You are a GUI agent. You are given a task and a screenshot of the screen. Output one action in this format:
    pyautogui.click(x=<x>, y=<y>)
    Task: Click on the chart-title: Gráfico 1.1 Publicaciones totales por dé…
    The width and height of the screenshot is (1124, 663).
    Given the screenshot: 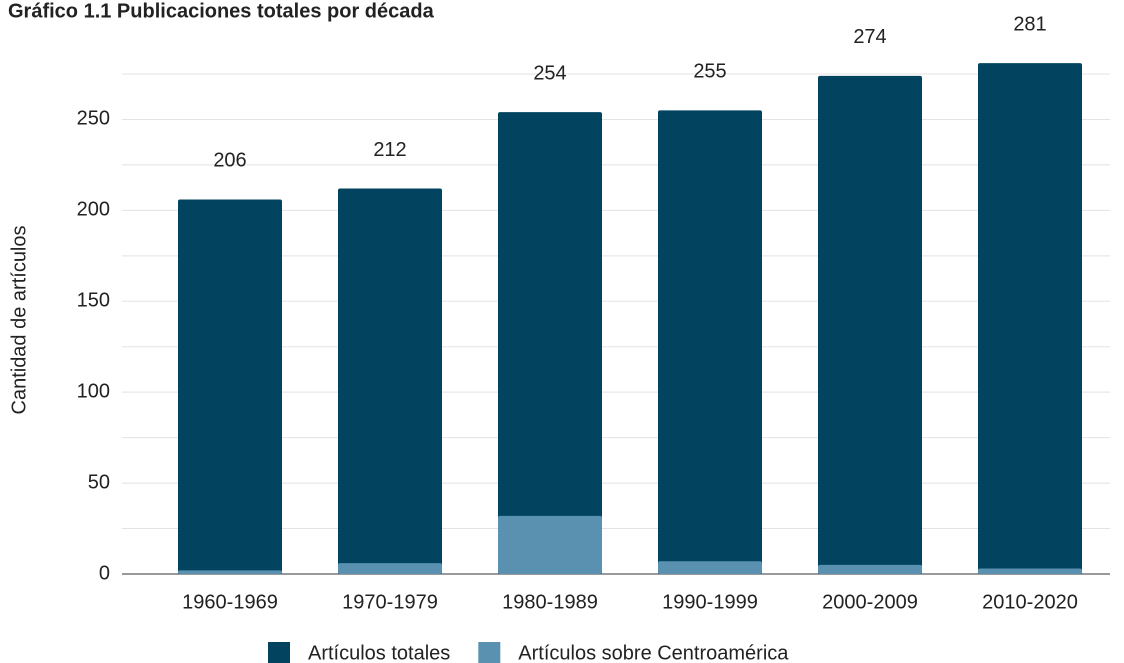 What is the action you would take?
    pyautogui.click(x=221, y=11)
    